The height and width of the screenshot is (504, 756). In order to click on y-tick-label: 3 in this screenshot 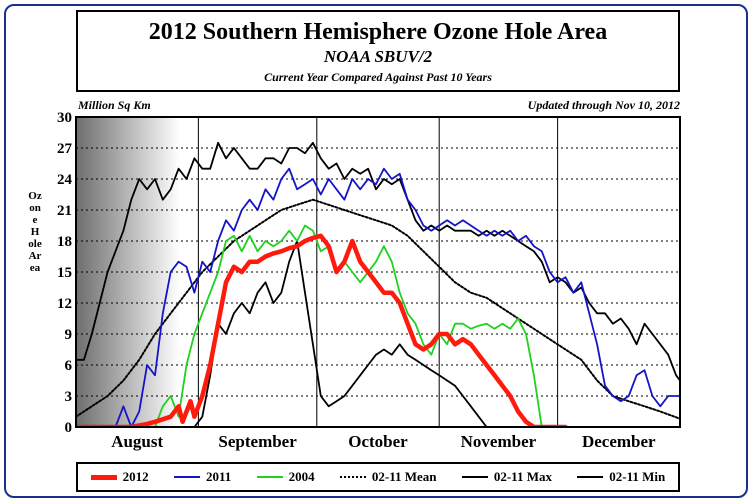, I will do `click(69, 397)`.